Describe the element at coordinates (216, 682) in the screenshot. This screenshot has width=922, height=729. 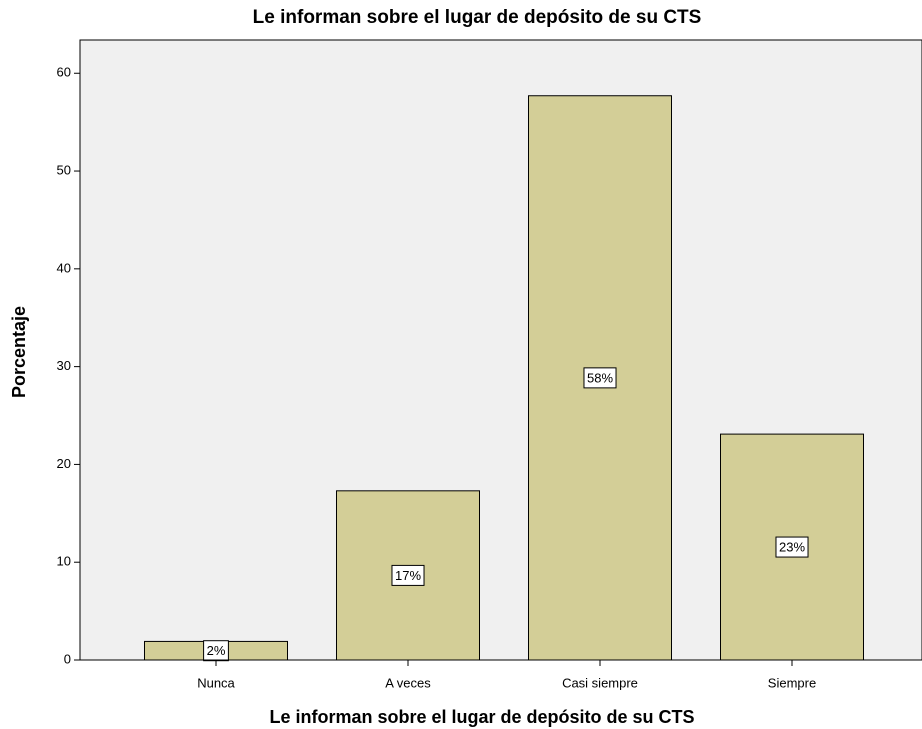
I see `x-tick-label: Nunca` at that location.